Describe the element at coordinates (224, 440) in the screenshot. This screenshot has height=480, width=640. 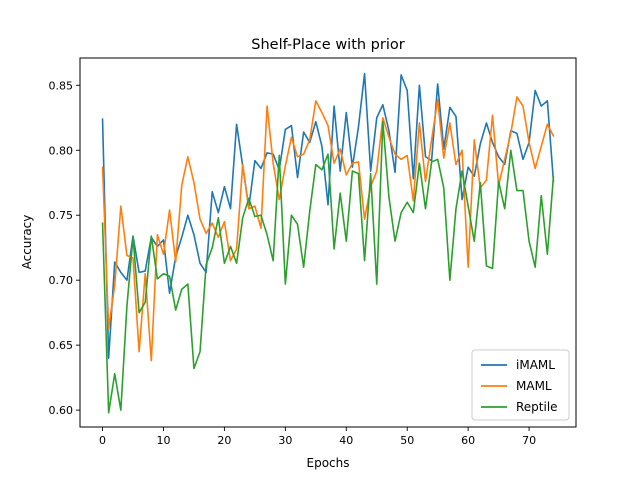
I see `x-tick-label: 20` at that location.